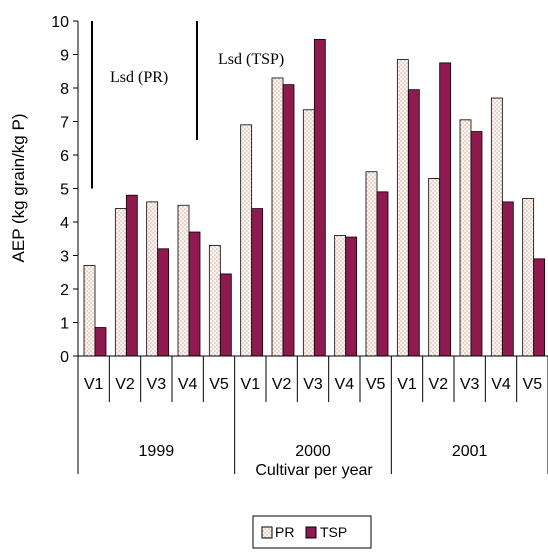 Image resolution: width=548 pixels, height=554 pixels. What do you see at coordinates (288, 220) in the screenshot?
I see `bar-tsp-2000-v2` at bounding box center [288, 220].